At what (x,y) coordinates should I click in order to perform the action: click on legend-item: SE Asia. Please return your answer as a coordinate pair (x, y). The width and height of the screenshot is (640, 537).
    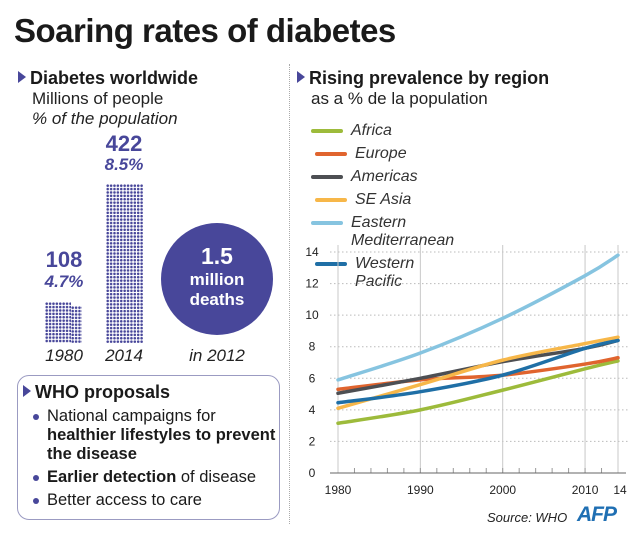
    Looking at the image, I should click on (395, 200).